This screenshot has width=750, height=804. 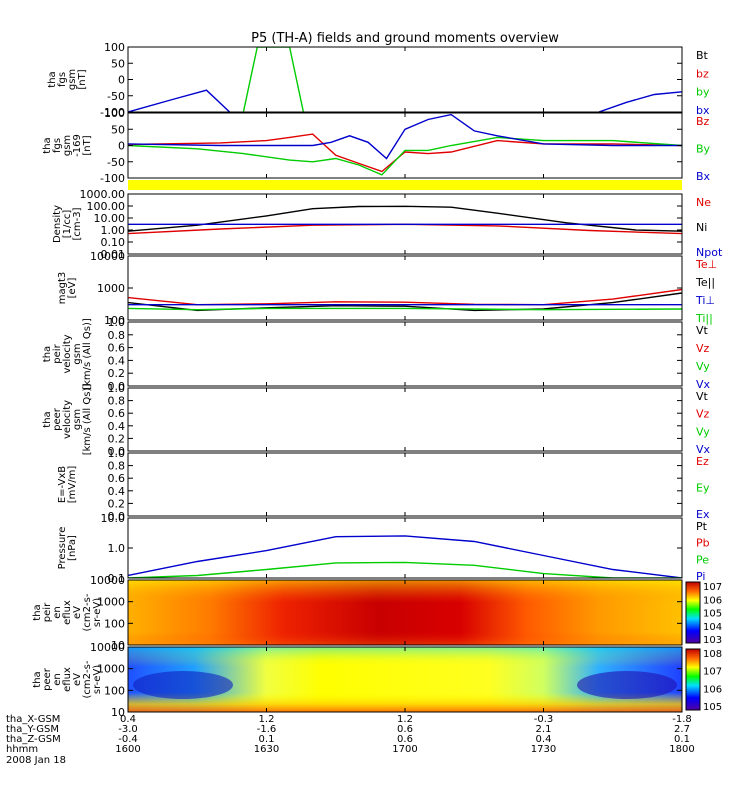 I want to click on series-Bz, so click(x=405, y=153).